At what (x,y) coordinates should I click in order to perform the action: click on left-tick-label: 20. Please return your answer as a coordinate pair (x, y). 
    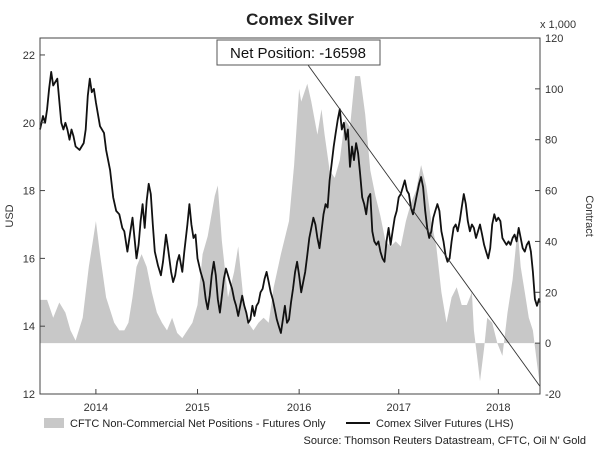
    Looking at the image, I should click on (29, 124).